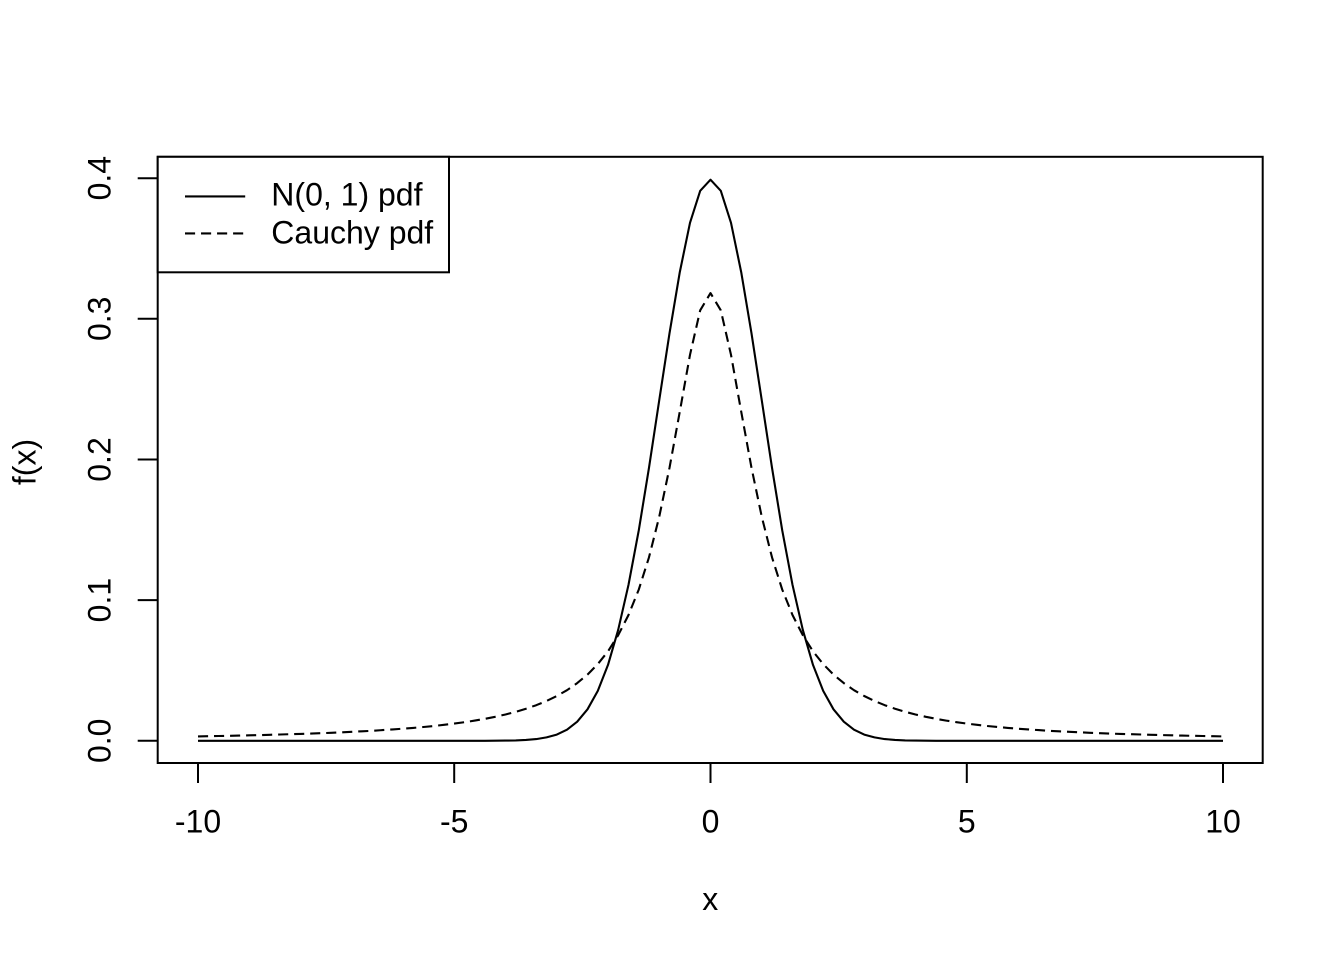  I want to click on svg-text: -10, so click(198, 822).